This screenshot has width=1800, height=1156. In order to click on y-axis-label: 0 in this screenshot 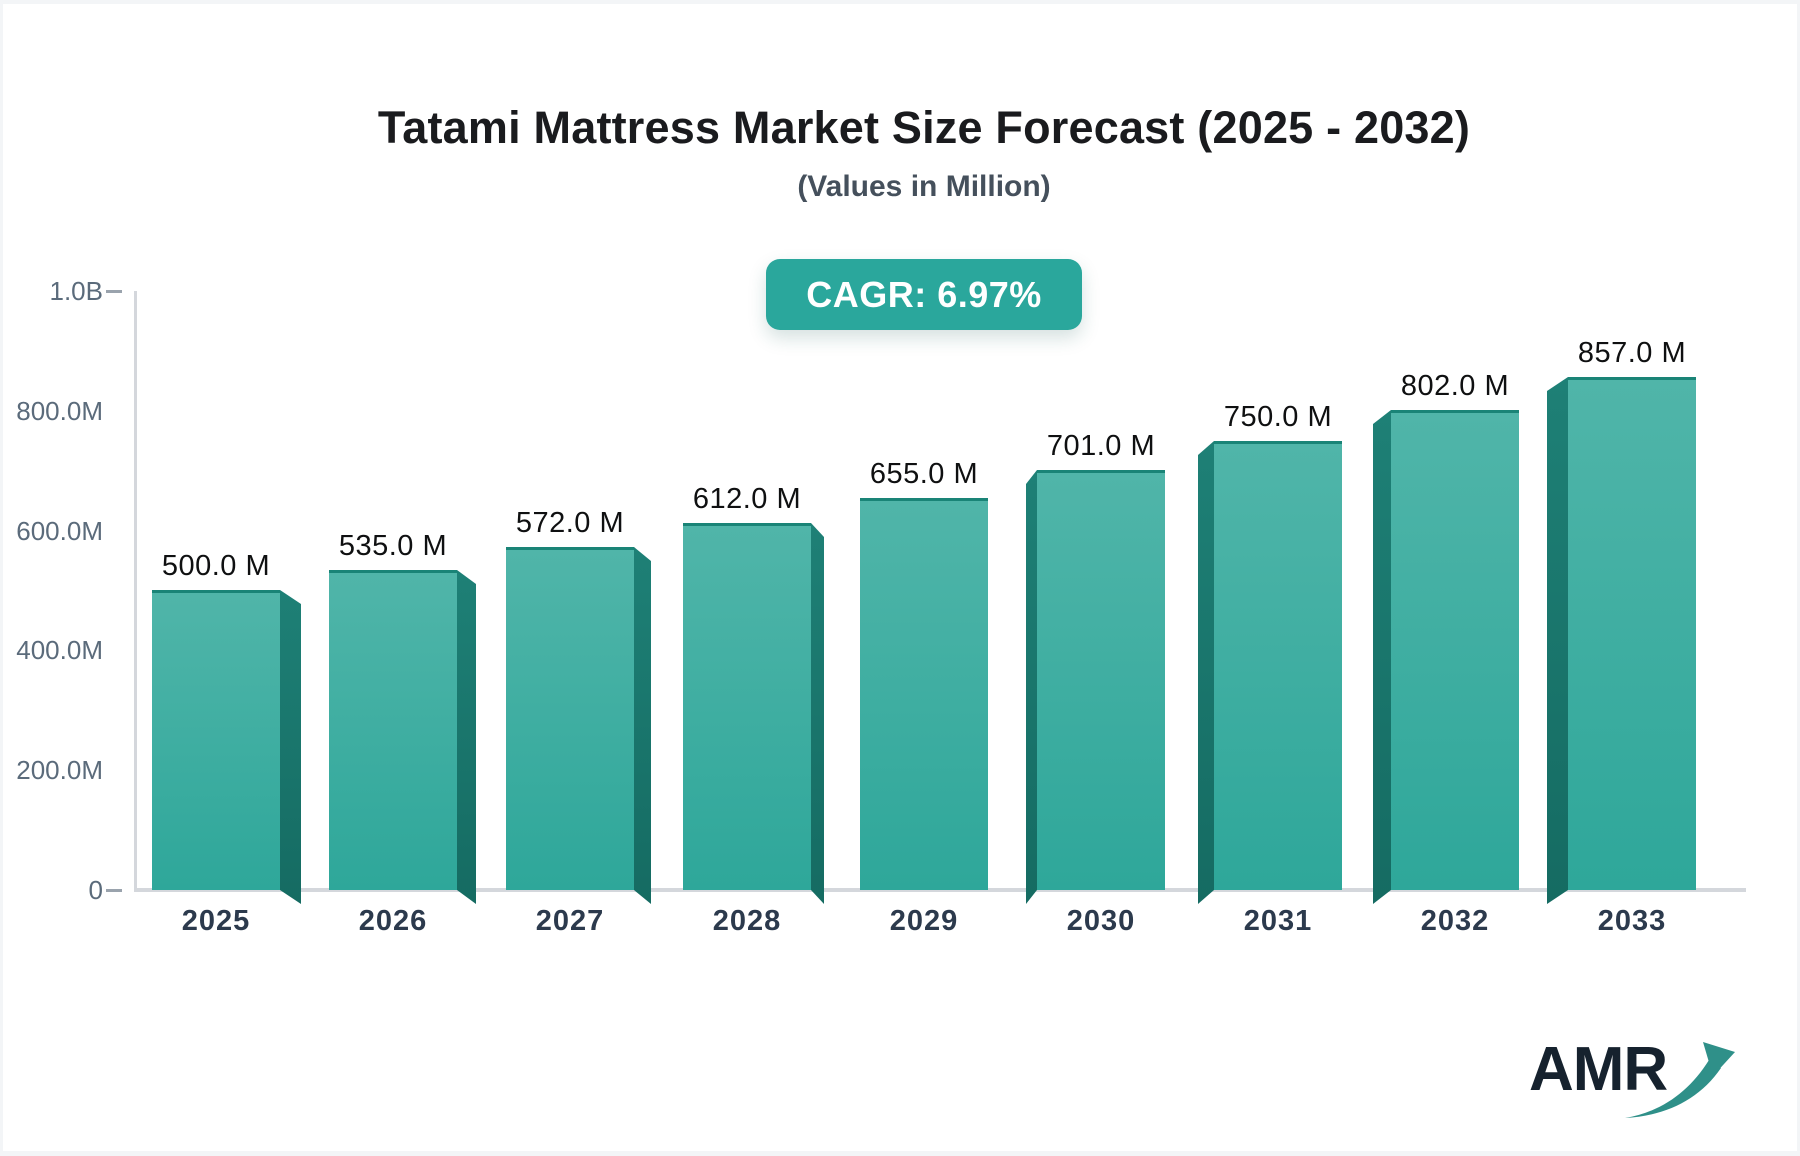, I will do `click(95, 890)`.